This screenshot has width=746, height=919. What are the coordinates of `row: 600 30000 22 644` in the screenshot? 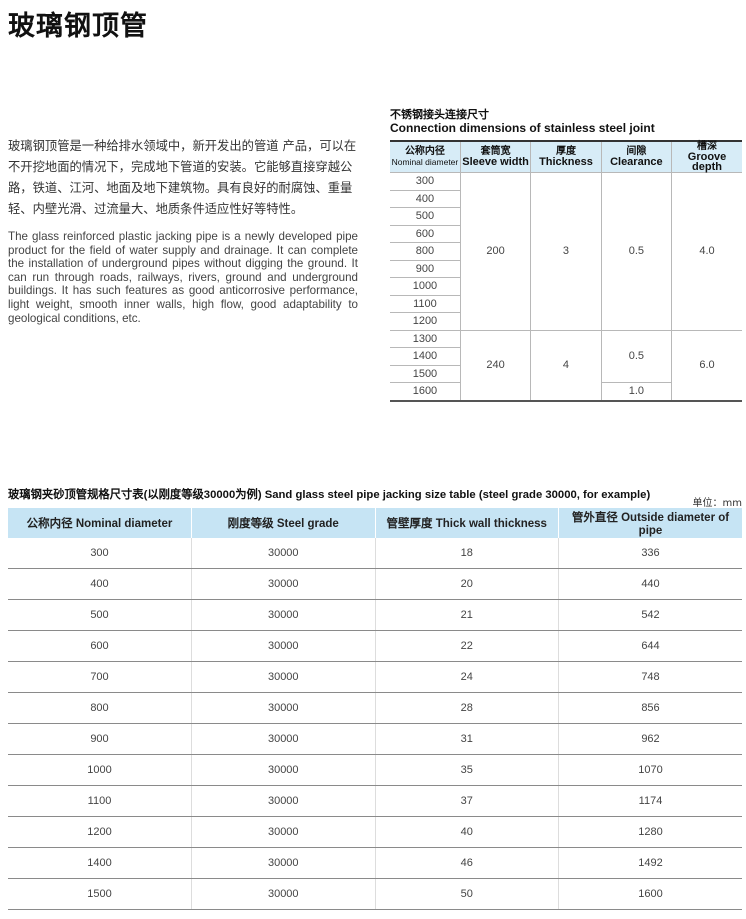 It's located at (375, 646).